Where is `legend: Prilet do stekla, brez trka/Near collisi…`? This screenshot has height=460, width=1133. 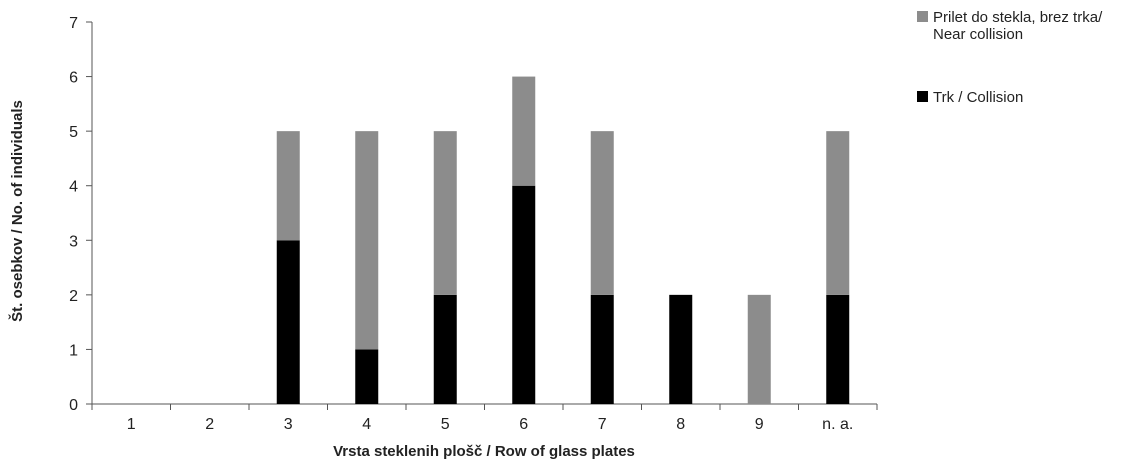
legend: Prilet do stekla, brez trka/Near collisi… is located at coordinates (1010, 57).